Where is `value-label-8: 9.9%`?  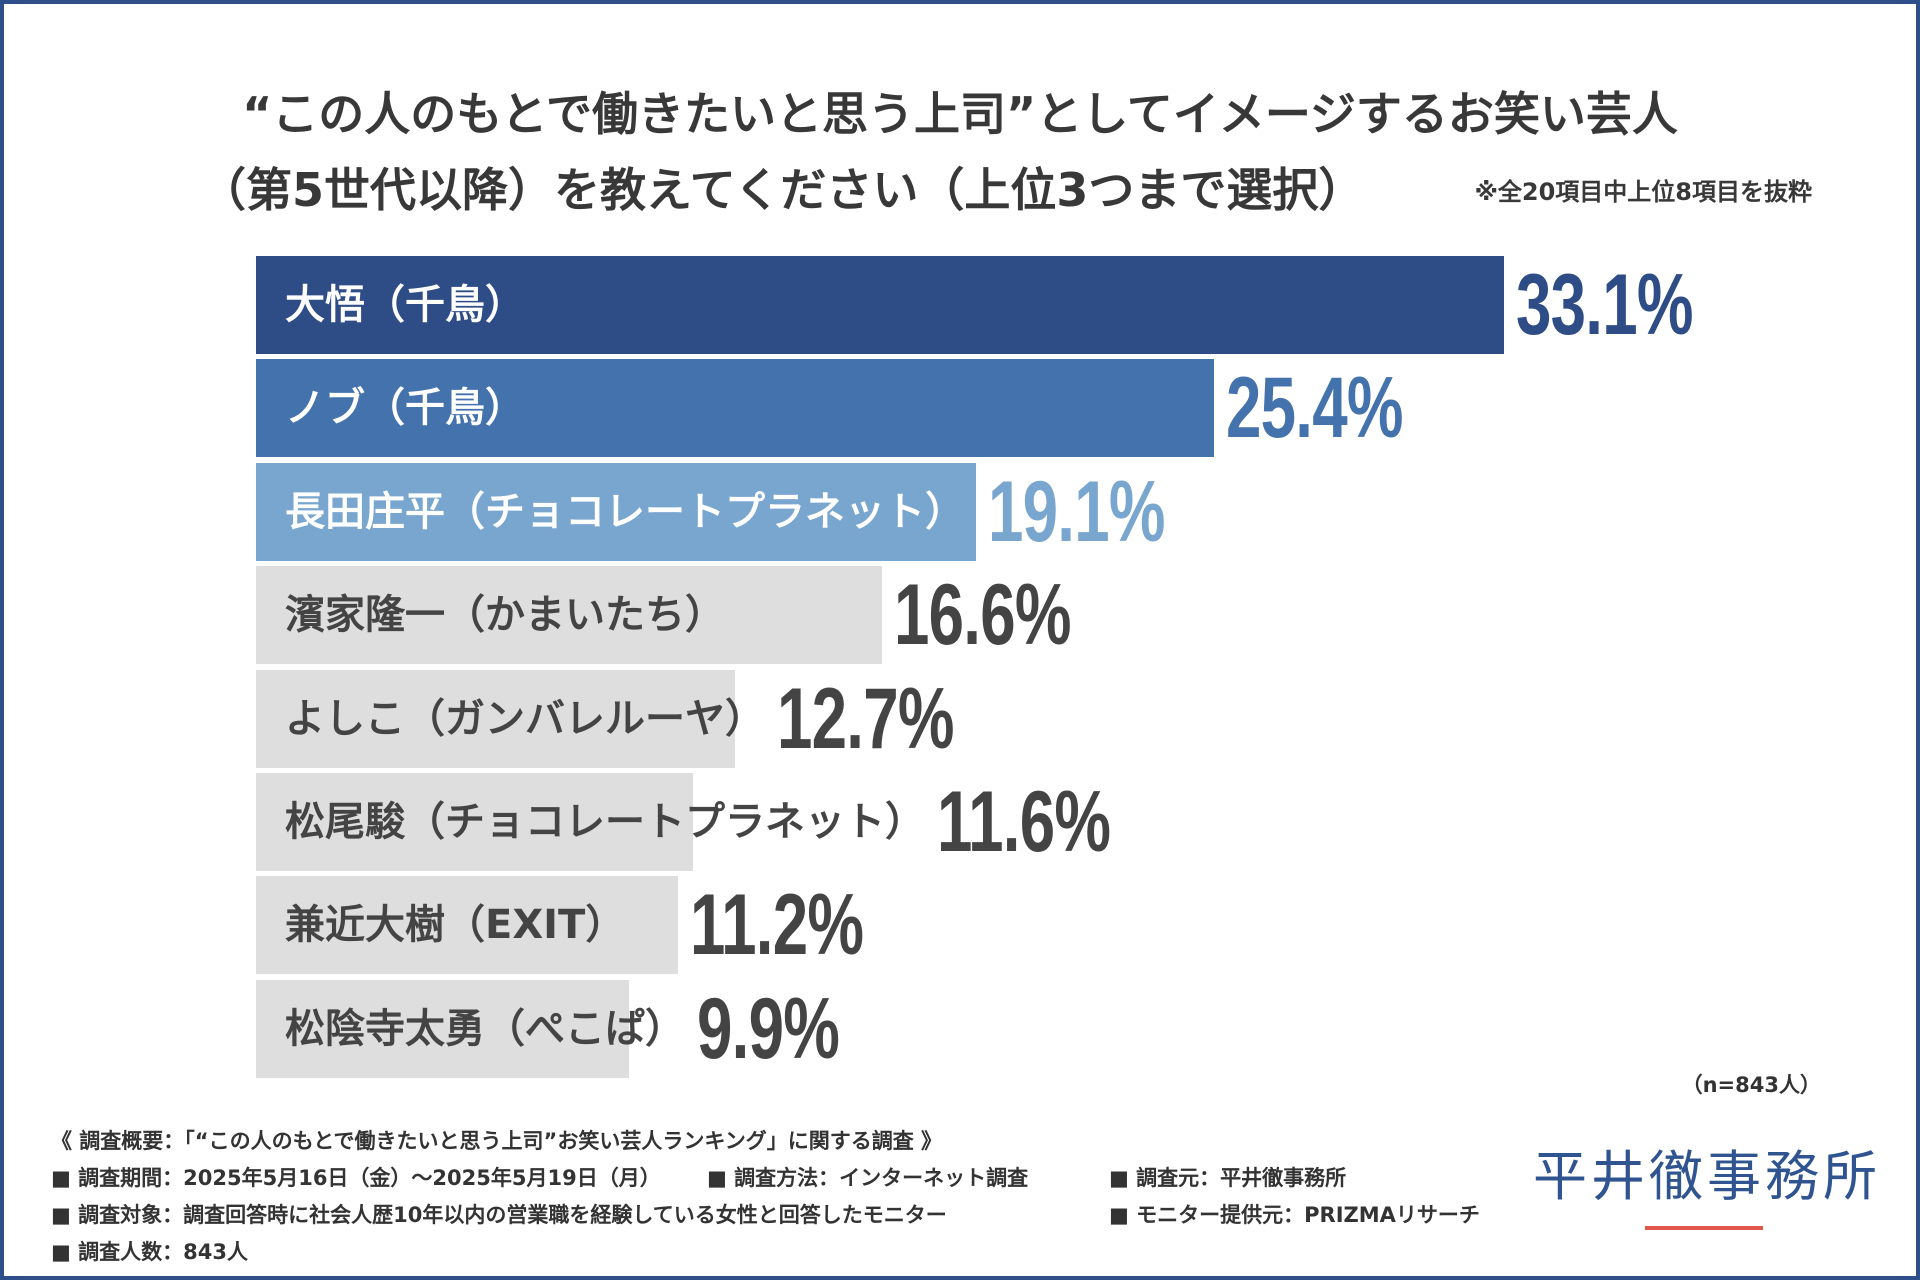 value-label-8: 9.9% is located at coordinates (768, 1028).